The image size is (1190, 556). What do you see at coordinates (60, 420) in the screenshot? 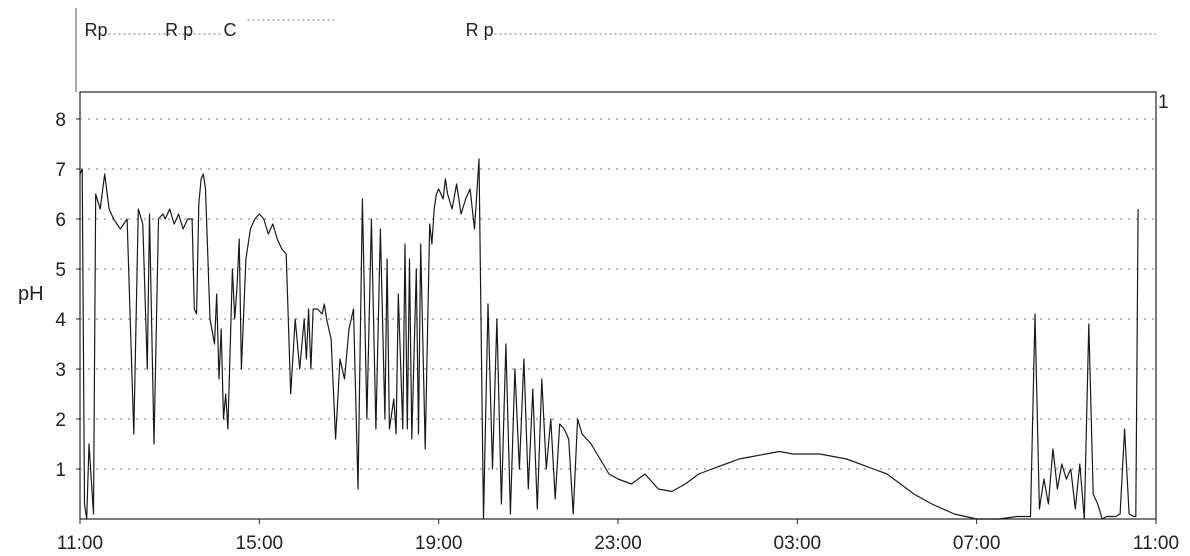
I see `y-tick-label: 2` at bounding box center [60, 420].